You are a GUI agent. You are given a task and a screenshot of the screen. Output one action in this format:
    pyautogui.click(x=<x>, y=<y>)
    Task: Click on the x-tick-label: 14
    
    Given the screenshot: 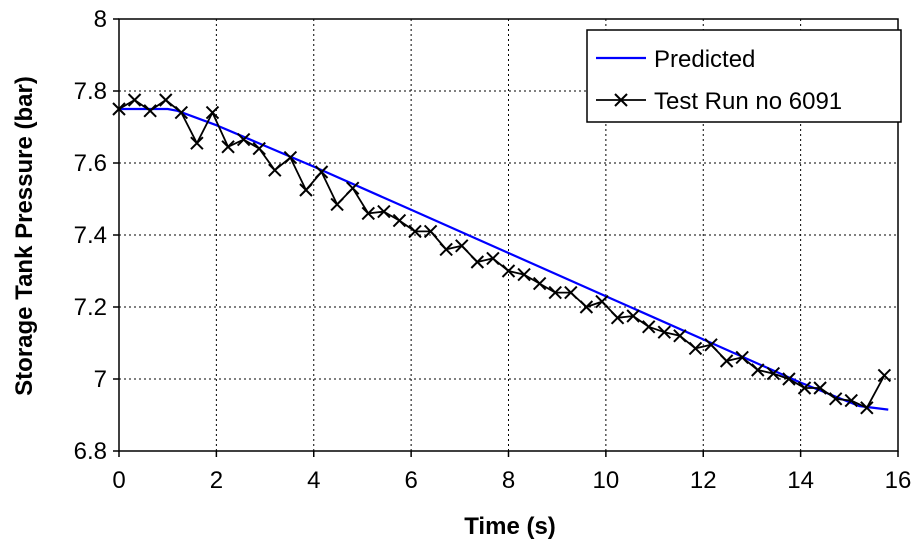 What is the action you would take?
    pyautogui.click(x=800, y=480)
    